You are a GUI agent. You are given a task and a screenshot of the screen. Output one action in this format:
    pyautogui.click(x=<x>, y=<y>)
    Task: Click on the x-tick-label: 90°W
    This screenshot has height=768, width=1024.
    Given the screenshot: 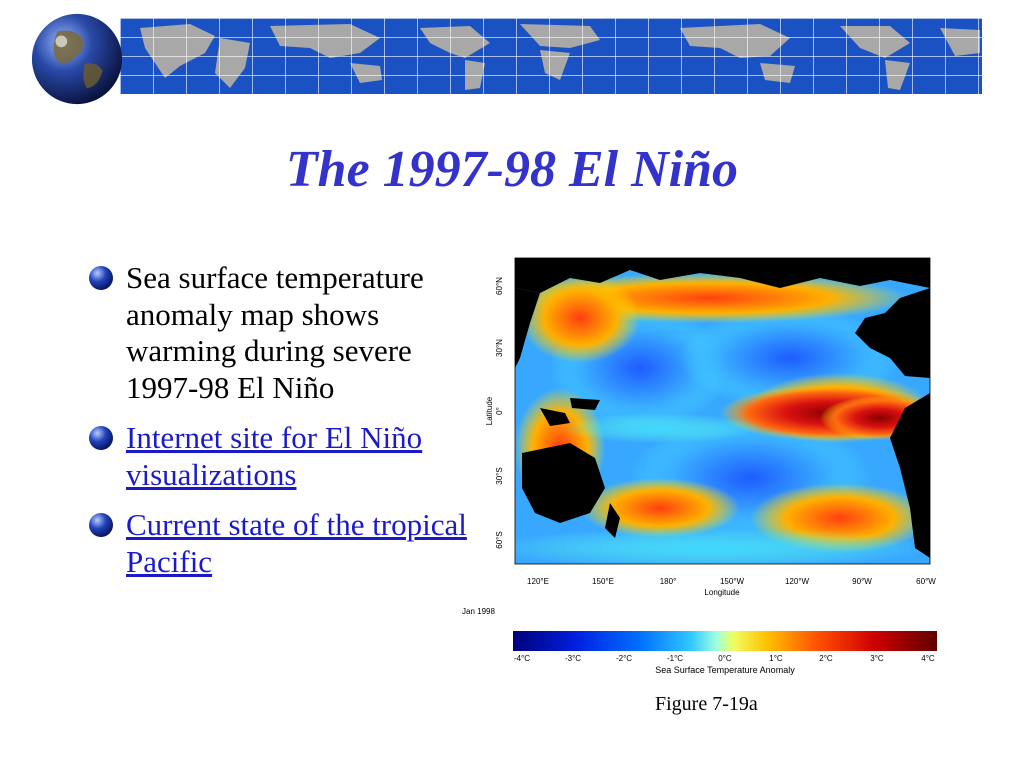 What is the action you would take?
    pyautogui.click(x=862, y=581)
    